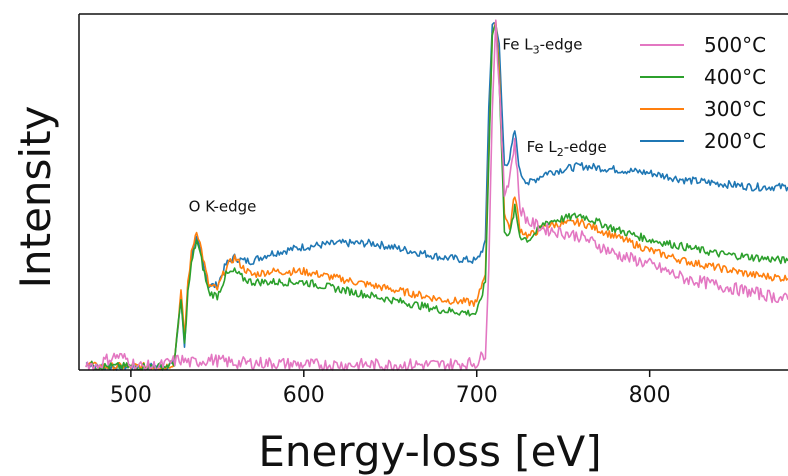 The width and height of the screenshot is (788, 476). Describe the element at coordinates (735, 77) in the screenshot. I see `legend-label: 400°C` at that location.